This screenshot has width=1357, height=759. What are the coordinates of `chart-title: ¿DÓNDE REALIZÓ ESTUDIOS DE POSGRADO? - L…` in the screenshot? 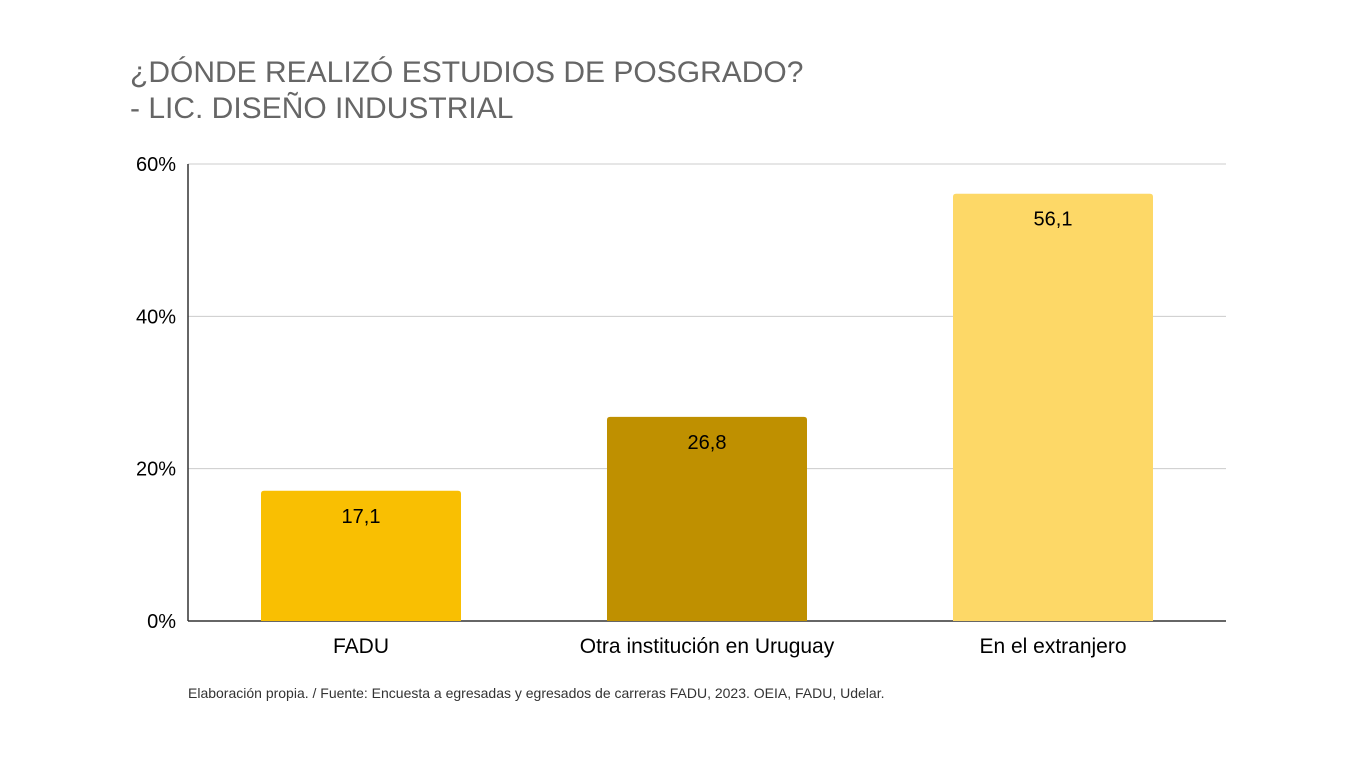 It's located at (466, 91).